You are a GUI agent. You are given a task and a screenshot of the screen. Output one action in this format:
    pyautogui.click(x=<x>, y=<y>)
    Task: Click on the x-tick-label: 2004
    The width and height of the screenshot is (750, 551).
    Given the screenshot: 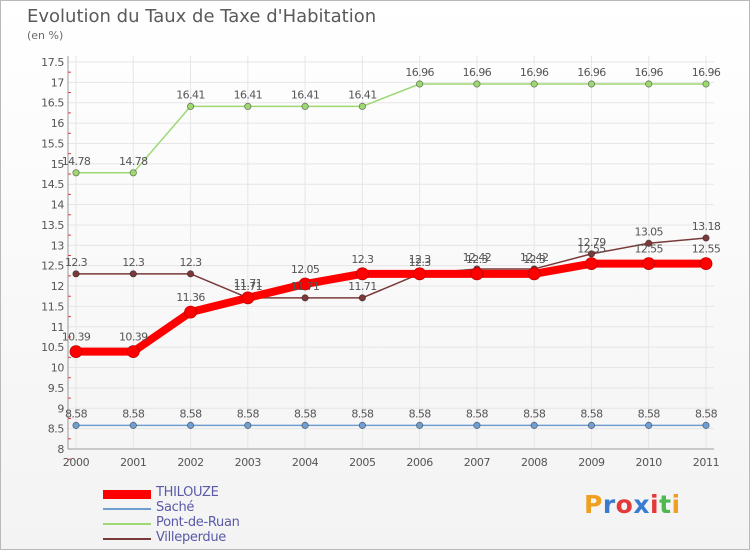 What is the action you would take?
    pyautogui.click(x=305, y=462)
    